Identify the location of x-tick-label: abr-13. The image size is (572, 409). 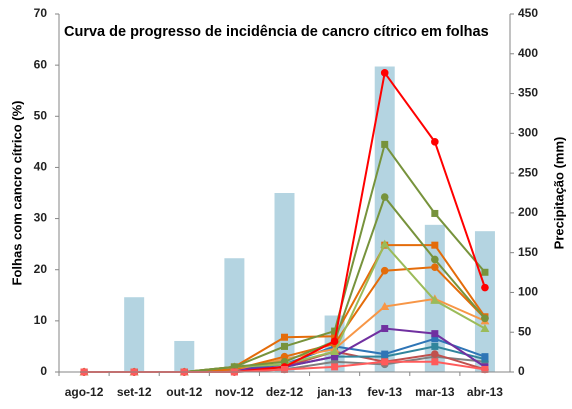
(485, 392).